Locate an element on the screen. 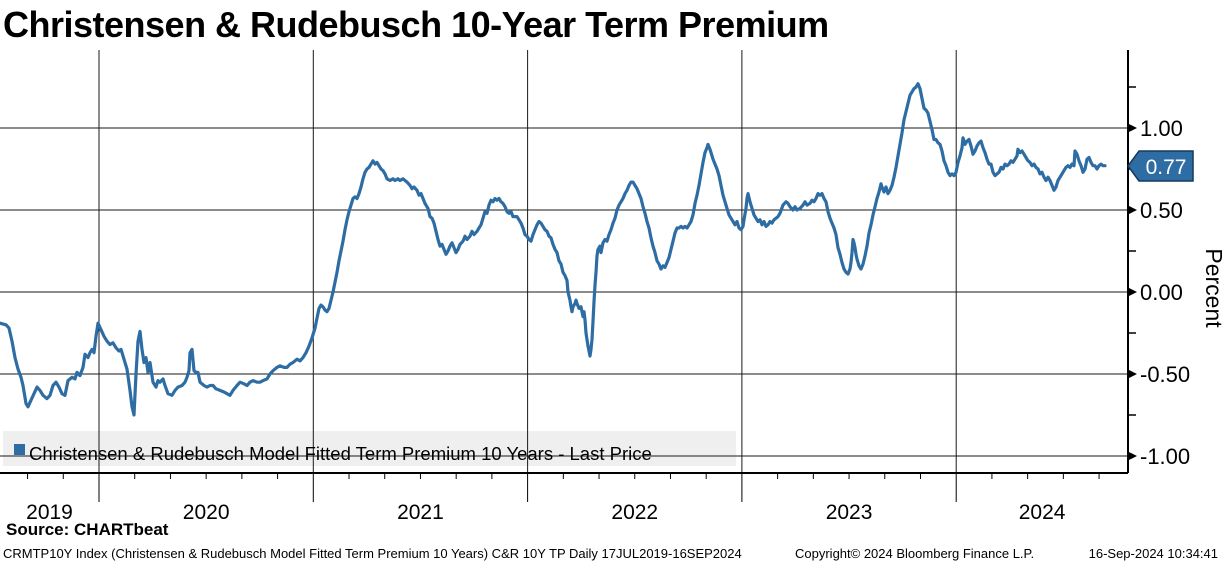  last-price-badge-arrow is located at coordinates (1160, 166).